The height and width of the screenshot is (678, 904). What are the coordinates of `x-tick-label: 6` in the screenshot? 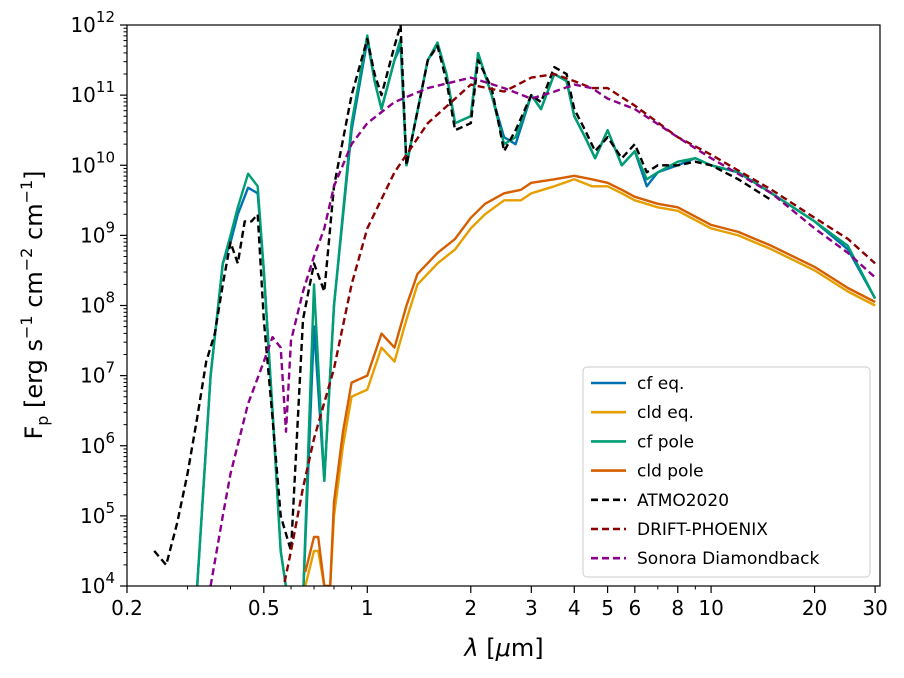 It's located at (634, 608).